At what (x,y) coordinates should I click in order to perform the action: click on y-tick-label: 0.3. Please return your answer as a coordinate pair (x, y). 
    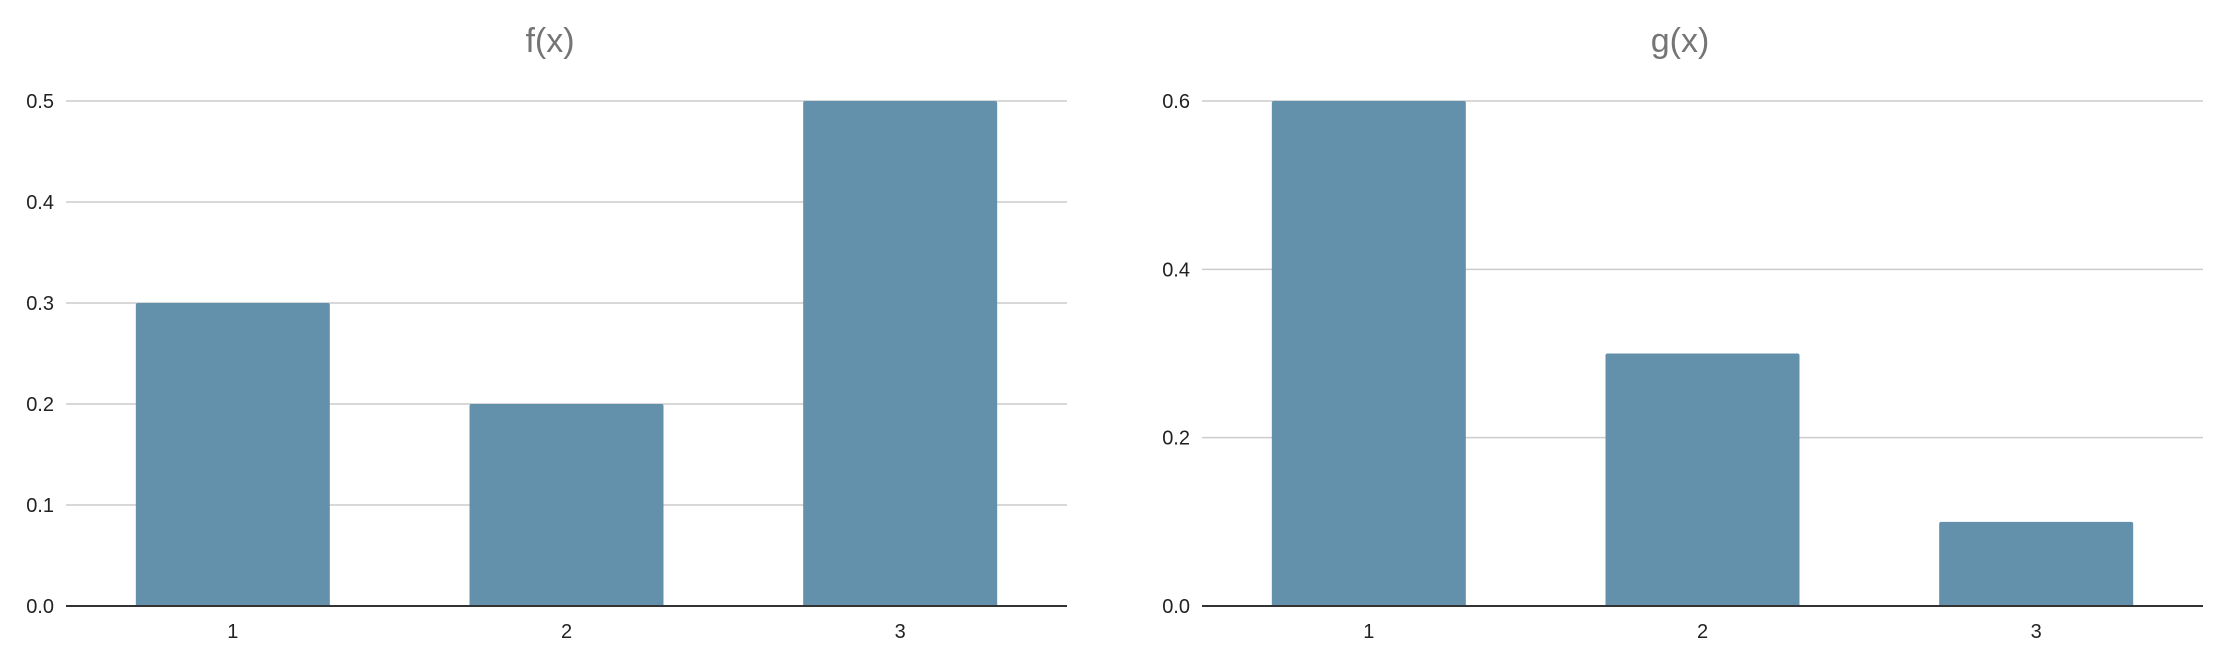
    Looking at the image, I should click on (40, 304).